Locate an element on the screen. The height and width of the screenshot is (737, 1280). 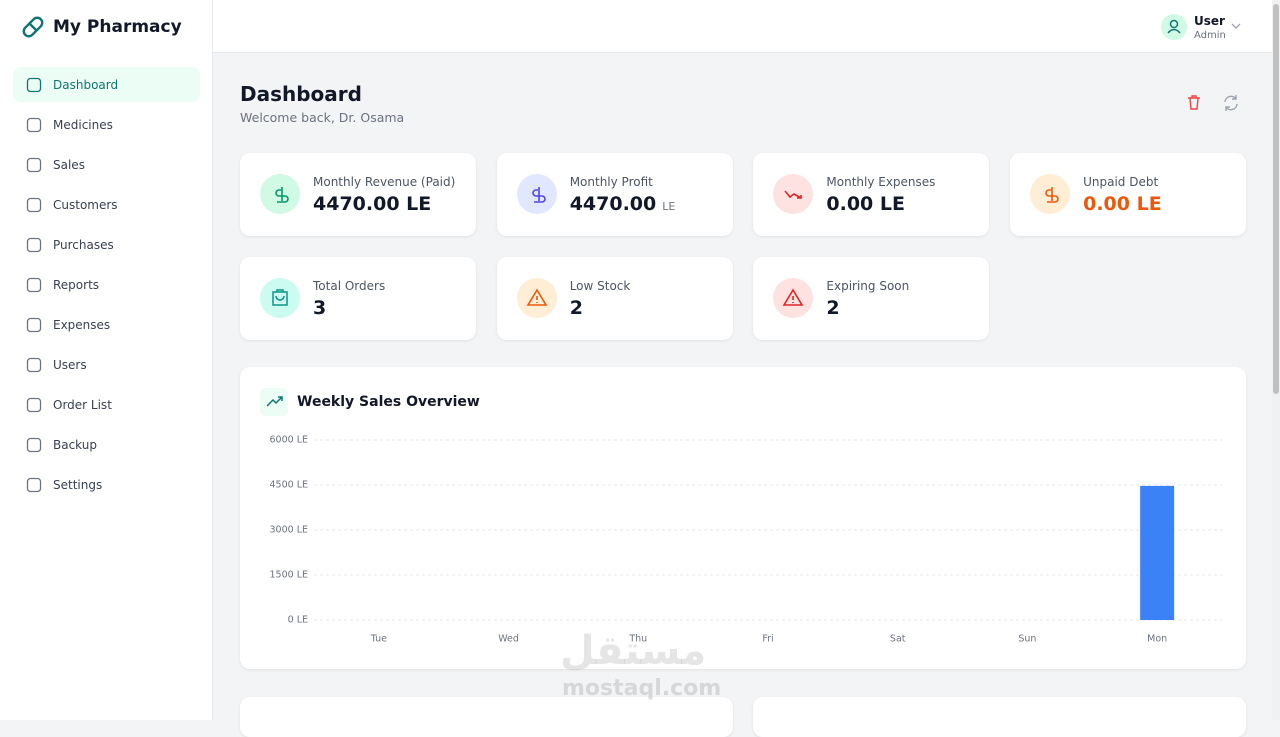
x-tick-label: Wed is located at coordinates (508, 639).